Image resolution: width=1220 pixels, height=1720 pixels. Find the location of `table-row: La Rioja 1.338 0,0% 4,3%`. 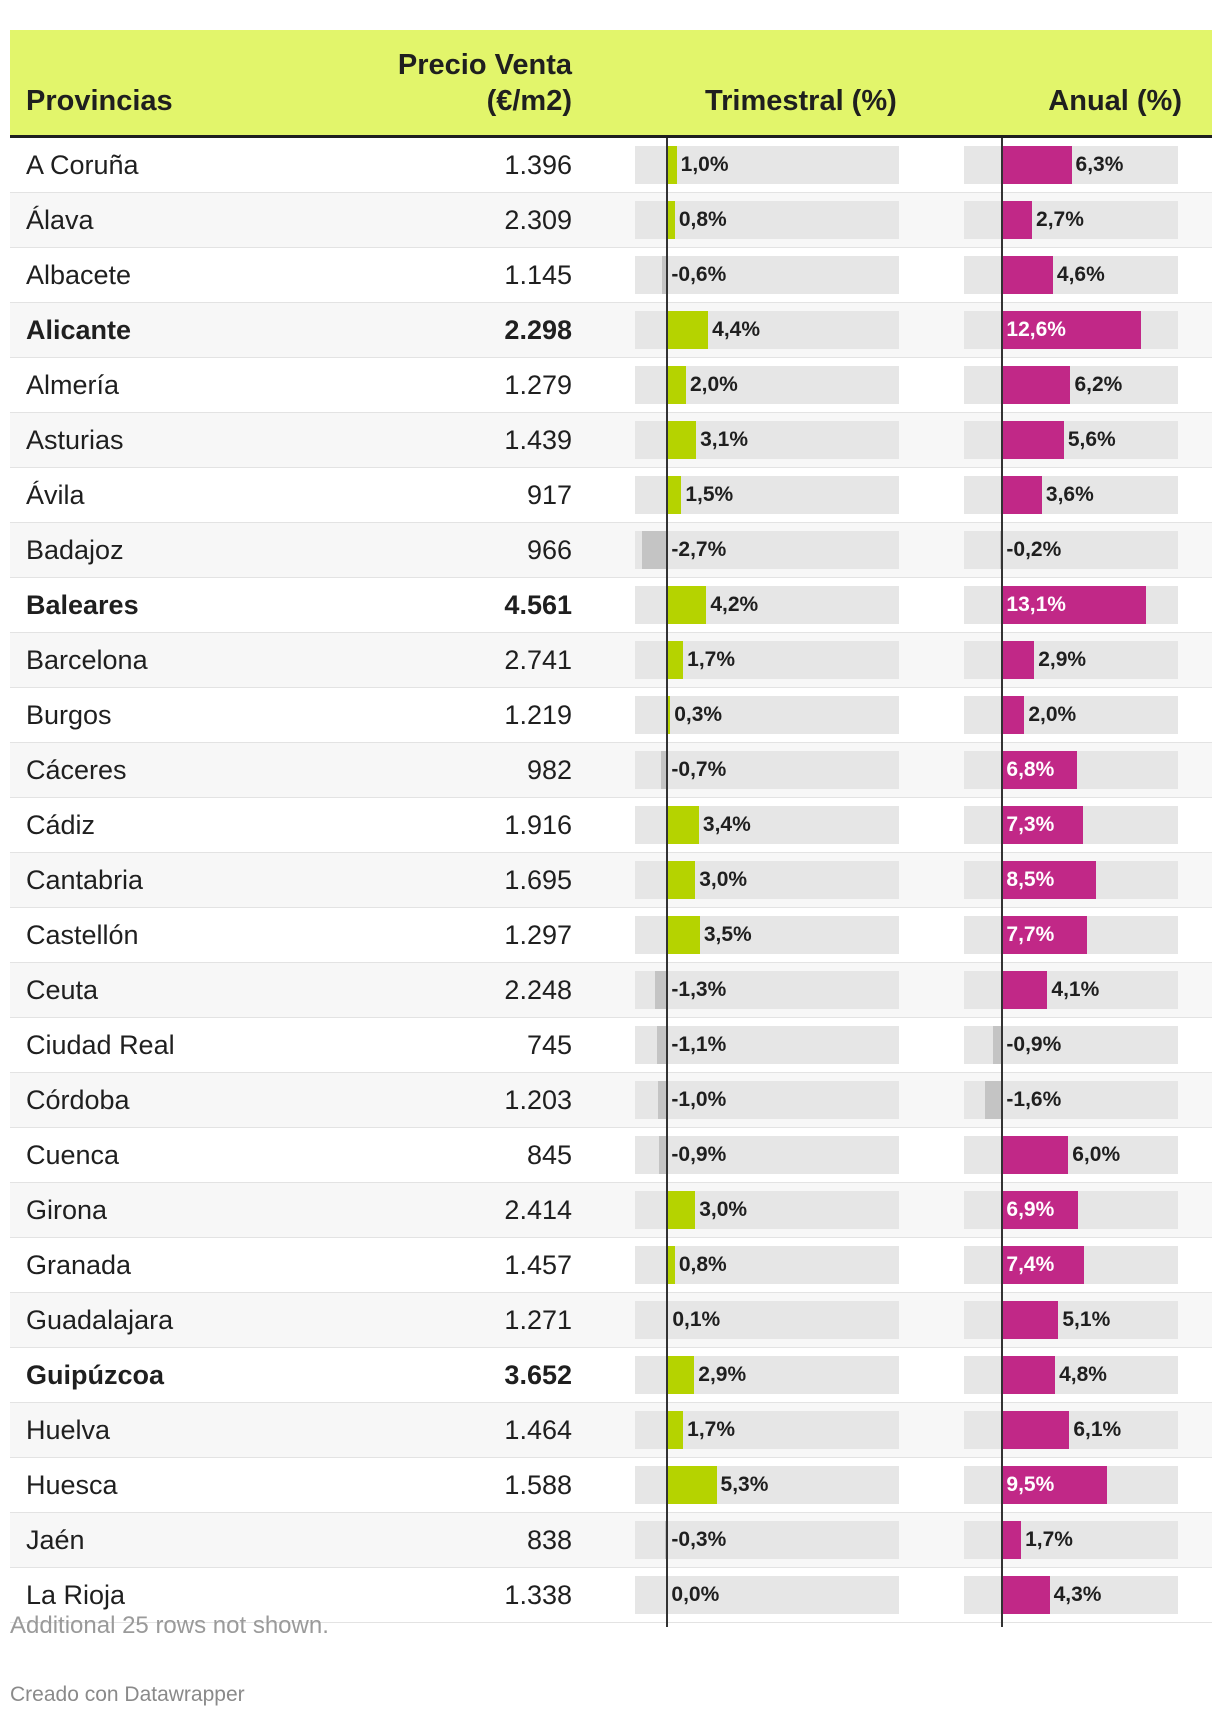

table-row: La Rioja 1.338 0,0% 4,3% is located at coordinates (611, 1595).